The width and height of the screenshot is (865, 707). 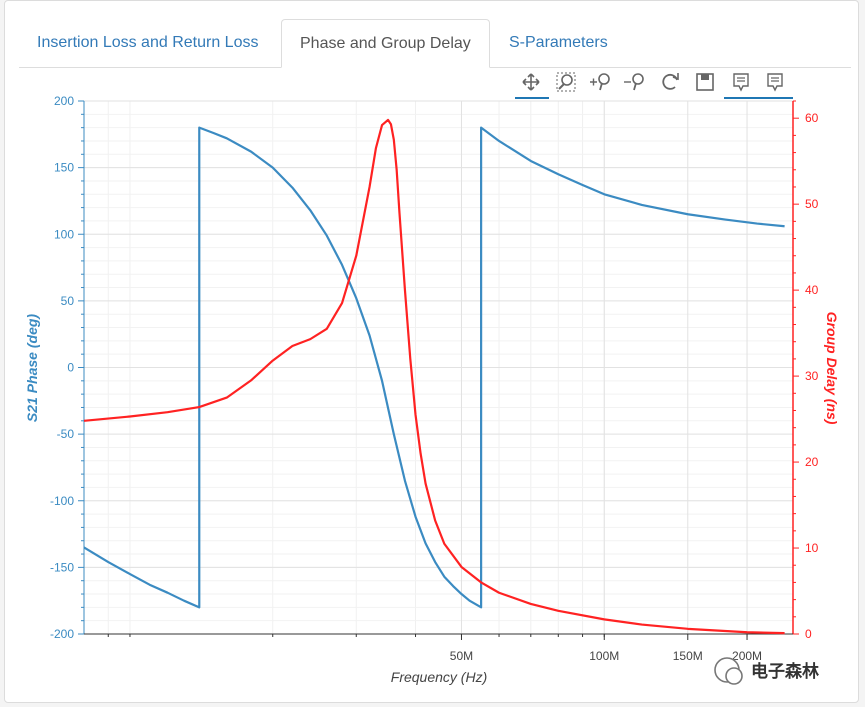 I want to click on y-axis-label-right: Group Delay (ns), so click(x=832, y=368).